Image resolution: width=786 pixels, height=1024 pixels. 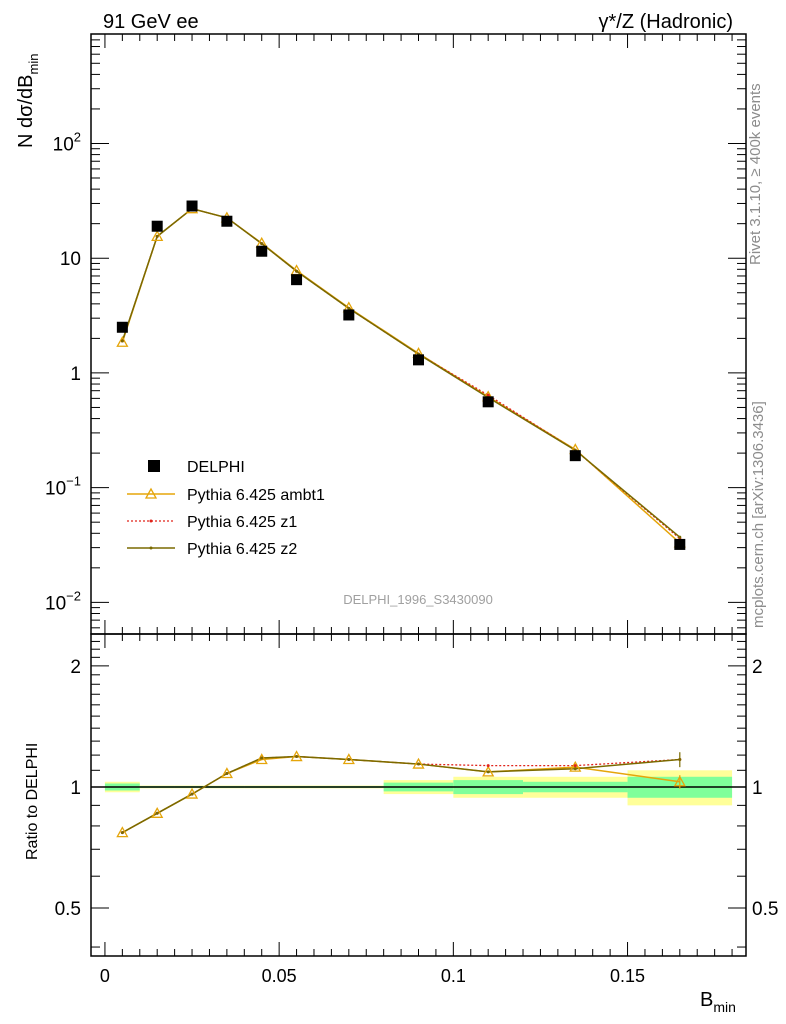 I want to click on header-left: 91 GeV ee, so click(x=151, y=22).